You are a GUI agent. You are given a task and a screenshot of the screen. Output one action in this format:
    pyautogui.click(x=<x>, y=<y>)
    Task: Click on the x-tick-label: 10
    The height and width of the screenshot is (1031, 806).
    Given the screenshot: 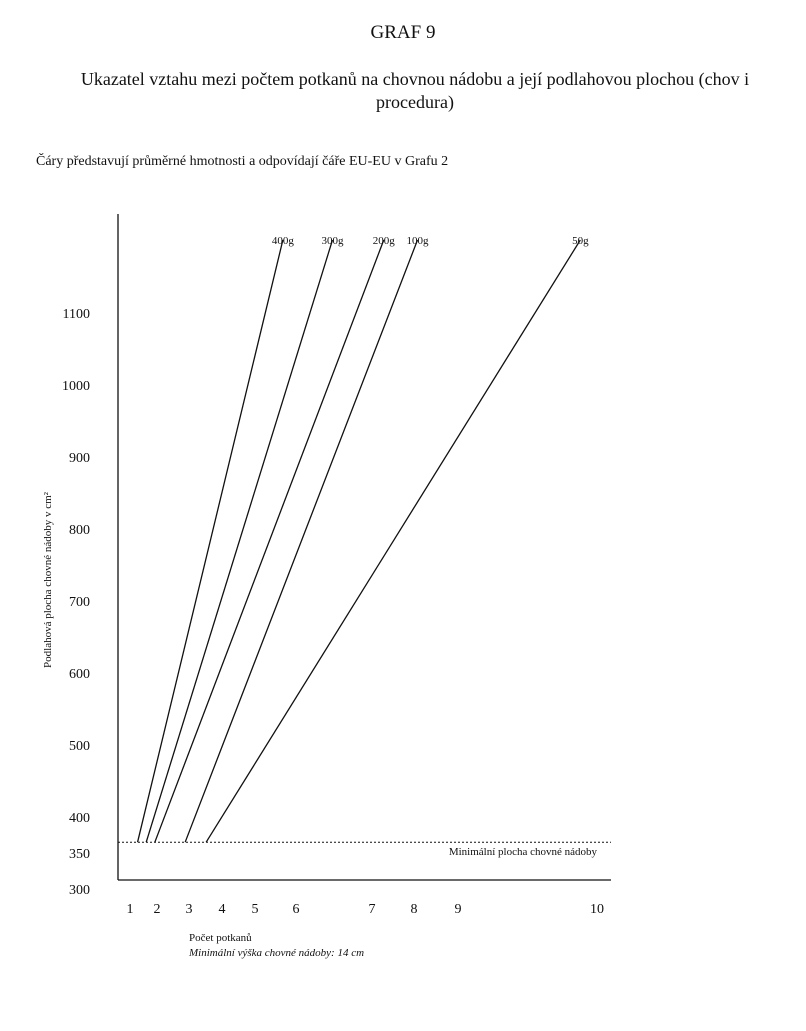 What is the action you would take?
    pyautogui.click(x=597, y=909)
    